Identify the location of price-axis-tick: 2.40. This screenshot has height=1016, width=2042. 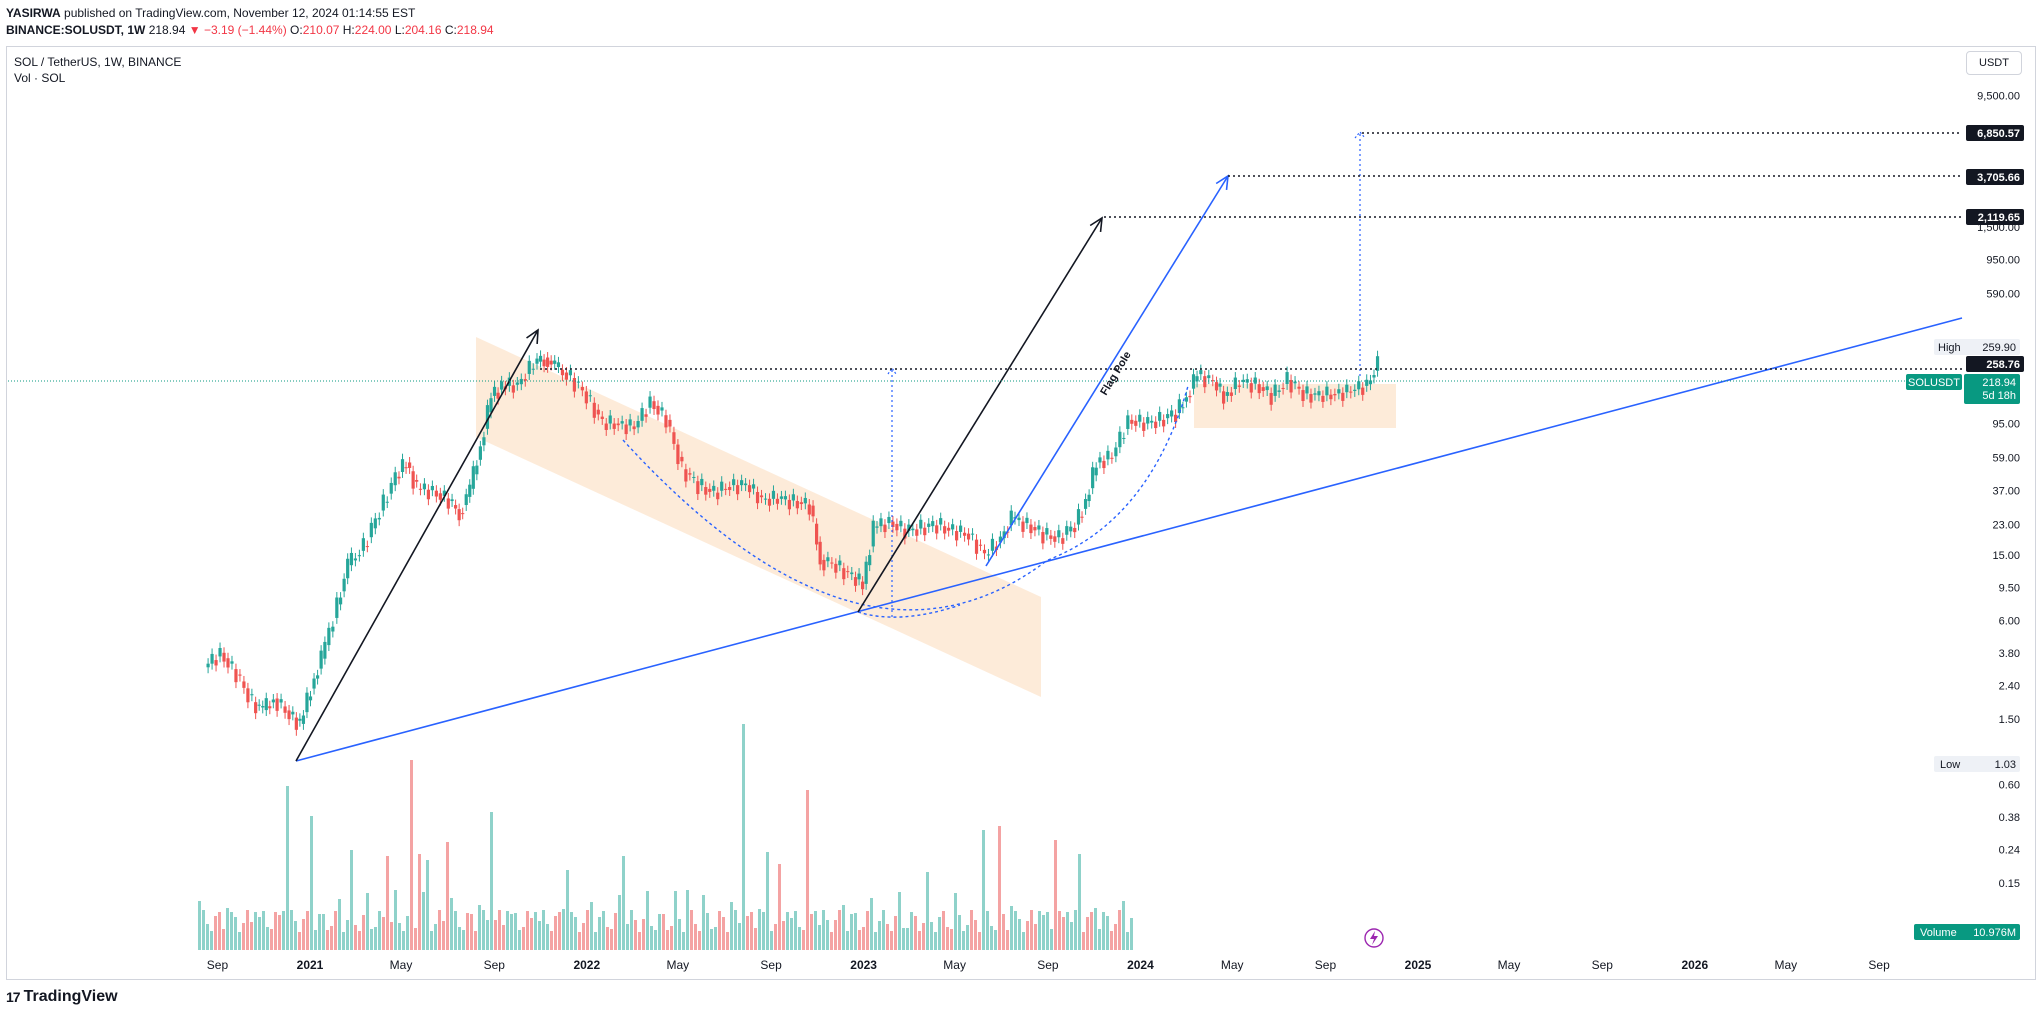
(2009, 687).